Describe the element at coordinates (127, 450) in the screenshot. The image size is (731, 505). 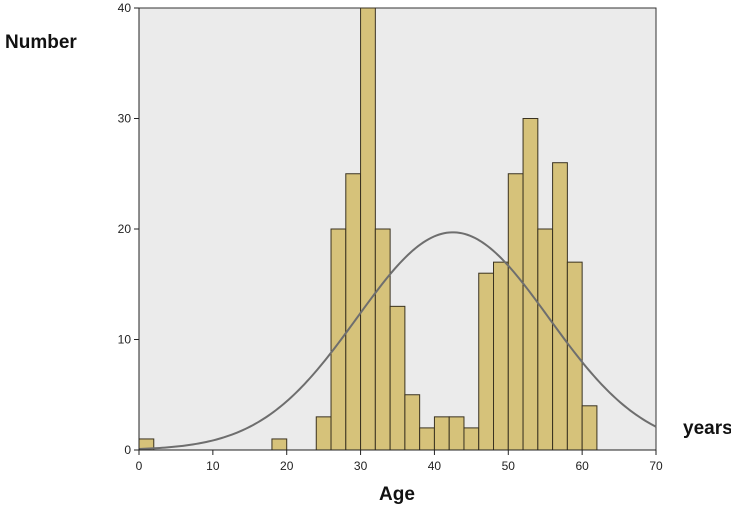
I see `y-tick-label: 0` at that location.